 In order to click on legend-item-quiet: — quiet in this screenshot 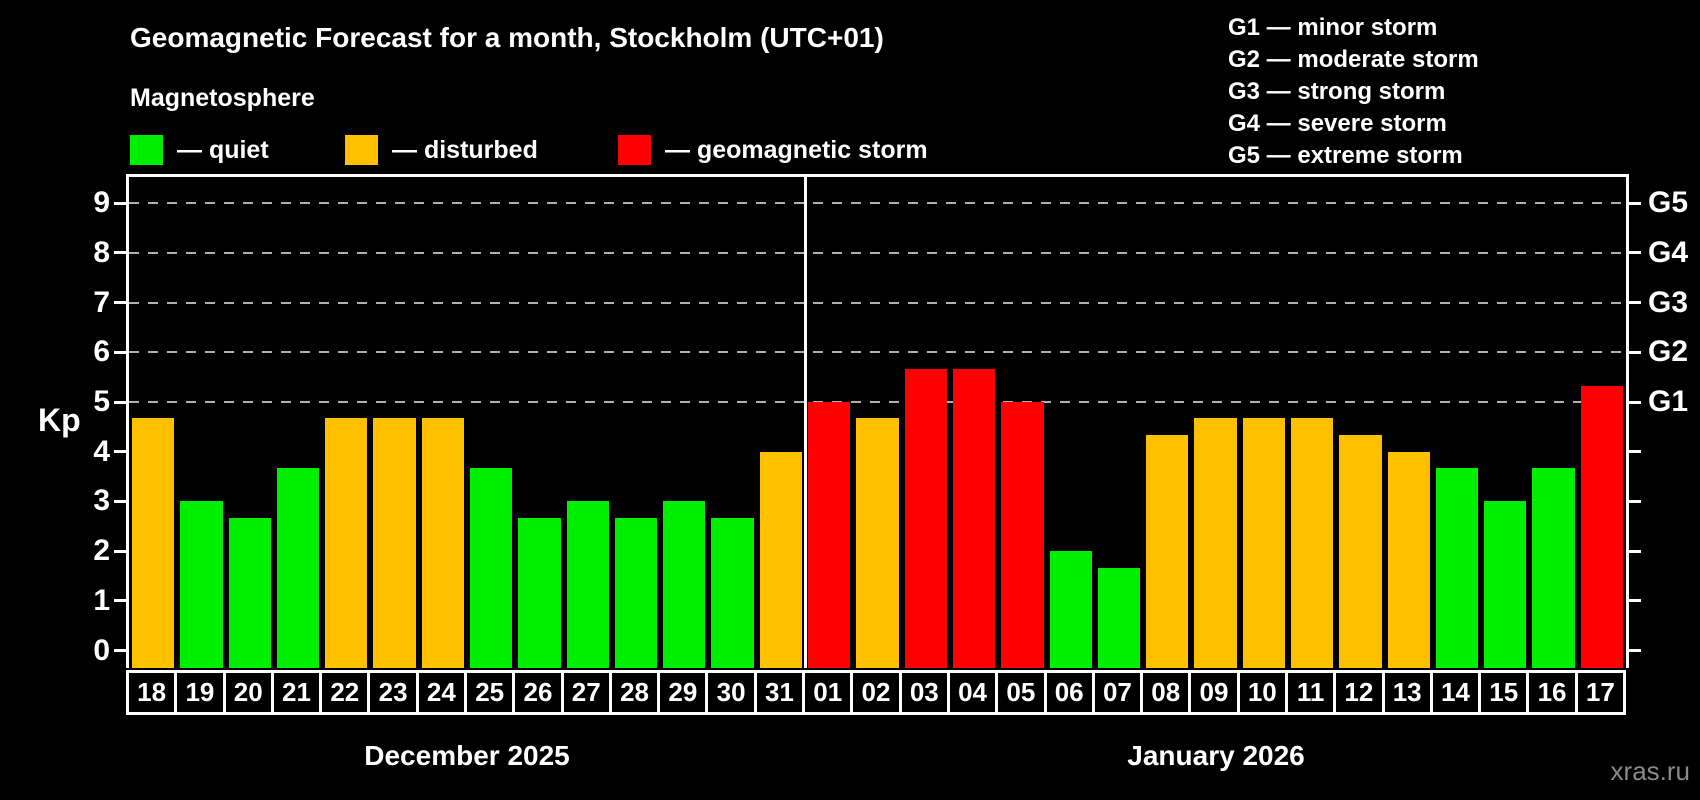, I will do `click(199, 150)`.